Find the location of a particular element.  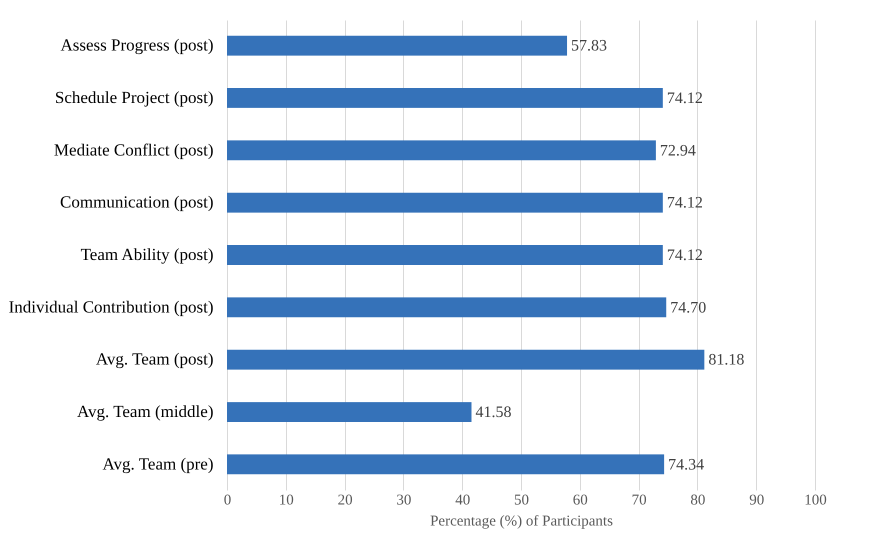

data-label: 72.94 is located at coordinates (678, 151).